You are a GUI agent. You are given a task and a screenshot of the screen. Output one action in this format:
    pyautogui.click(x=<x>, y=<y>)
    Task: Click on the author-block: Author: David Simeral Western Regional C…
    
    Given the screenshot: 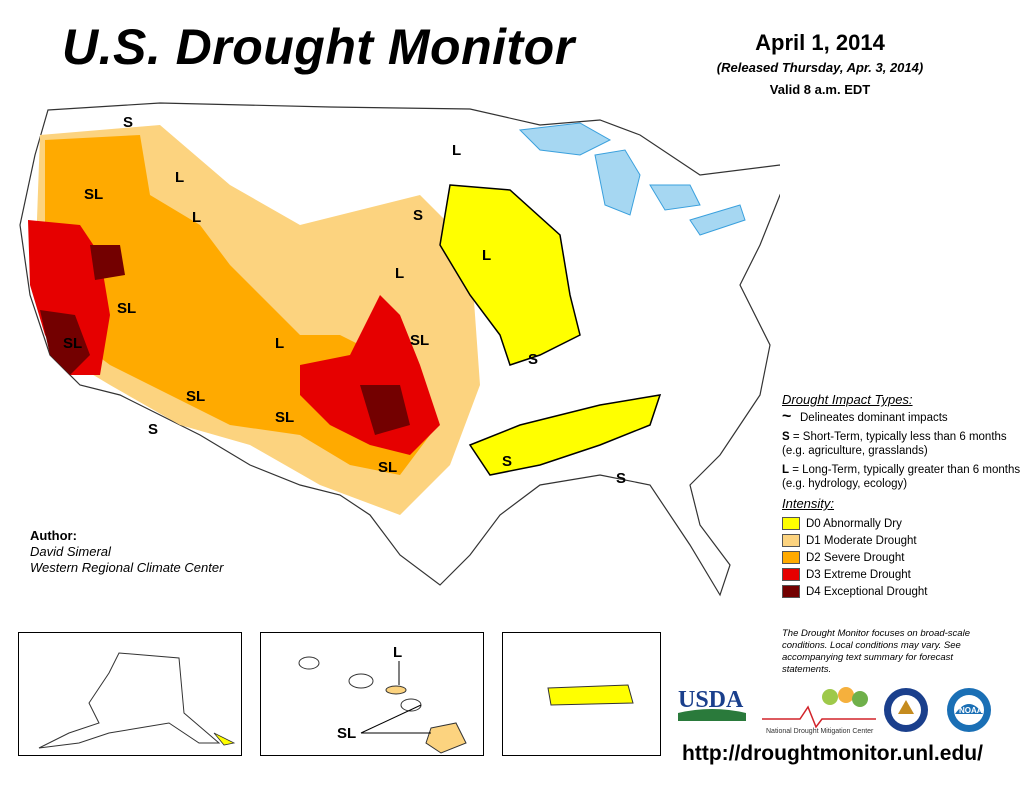 What is the action you would take?
    pyautogui.click(x=126, y=552)
    